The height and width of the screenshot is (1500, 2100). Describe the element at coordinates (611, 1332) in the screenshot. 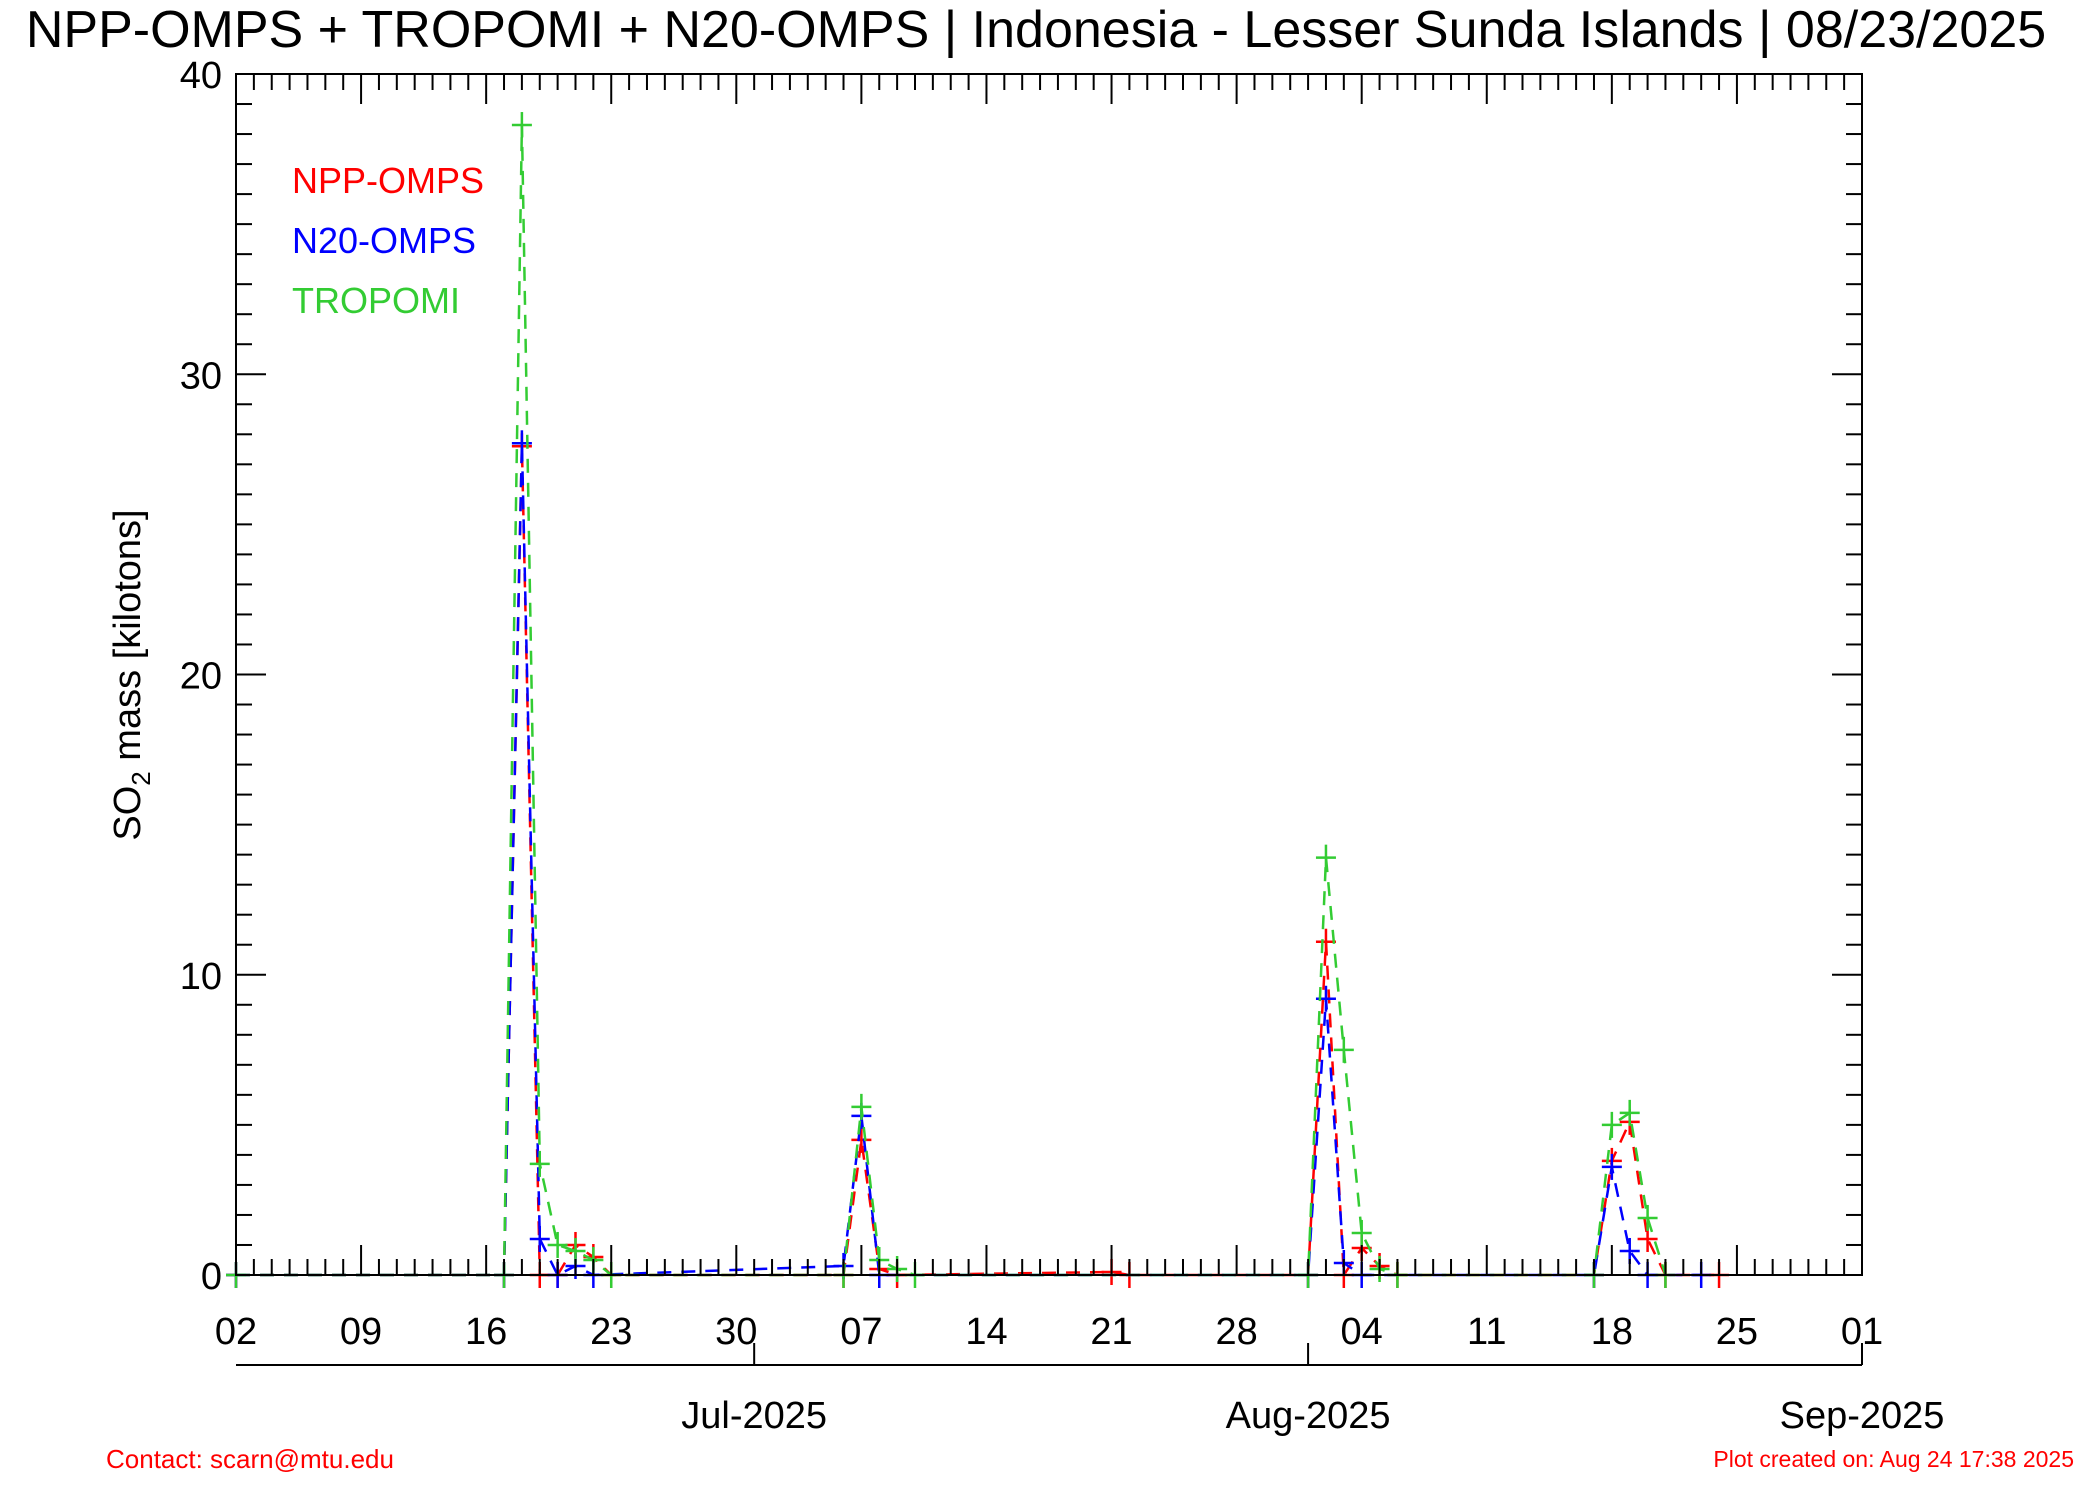

I see `x-tick-label: 23` at that location.